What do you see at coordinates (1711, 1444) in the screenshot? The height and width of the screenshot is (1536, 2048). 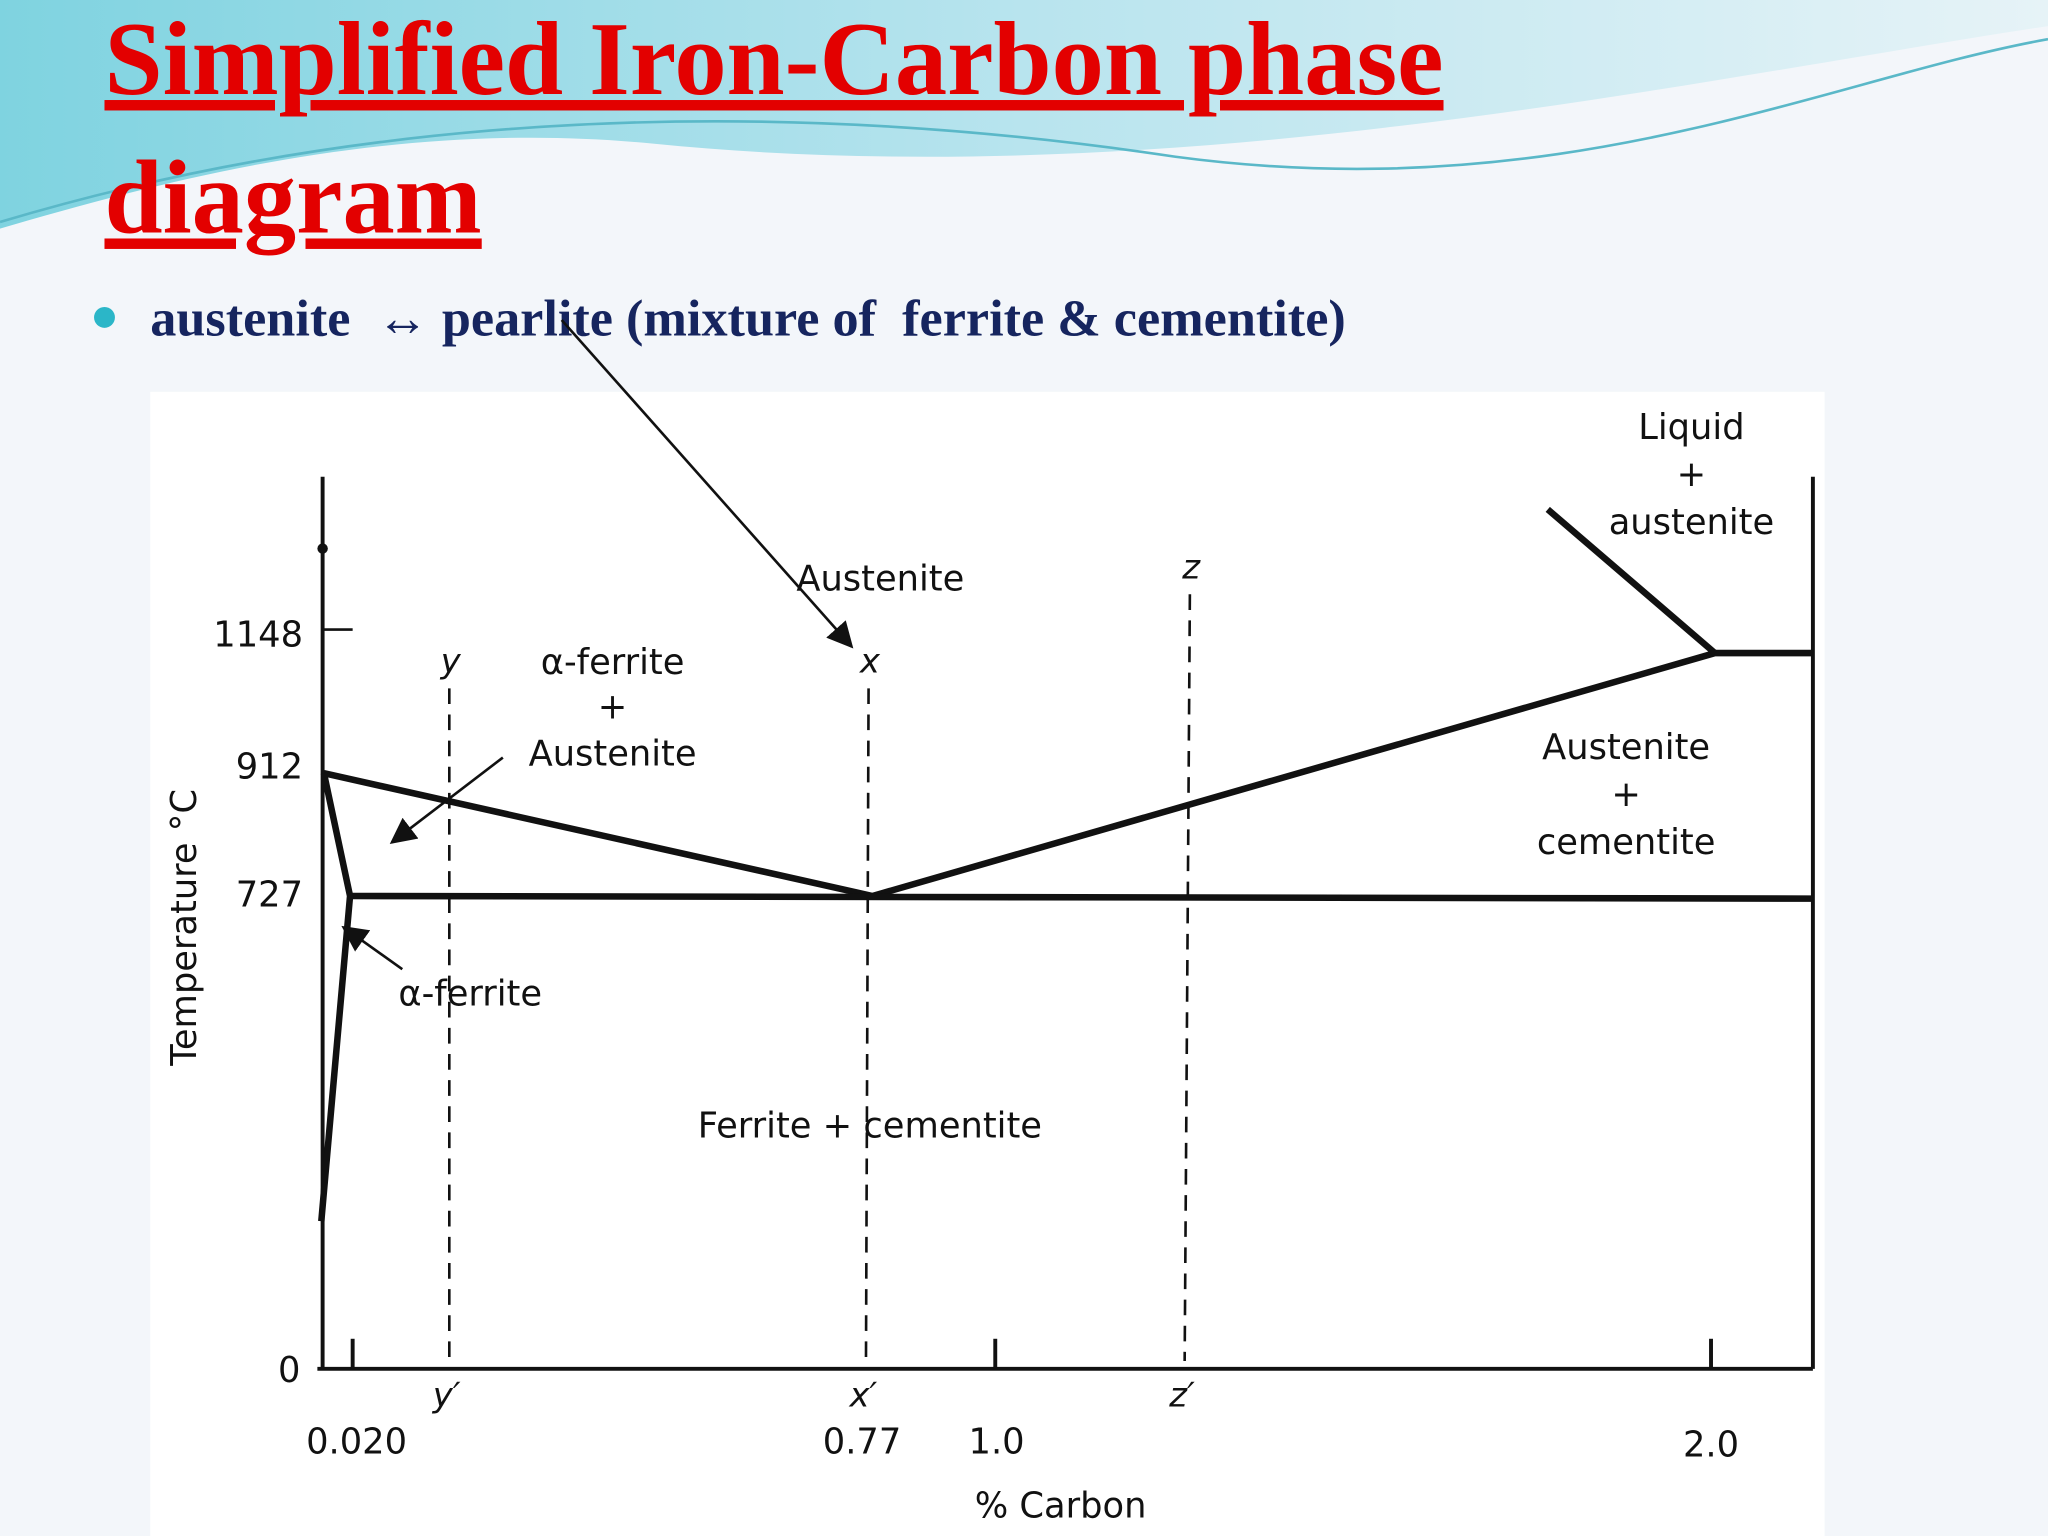 I see `x-tick-label: 2.0` at bounding box center [1711, 1444].